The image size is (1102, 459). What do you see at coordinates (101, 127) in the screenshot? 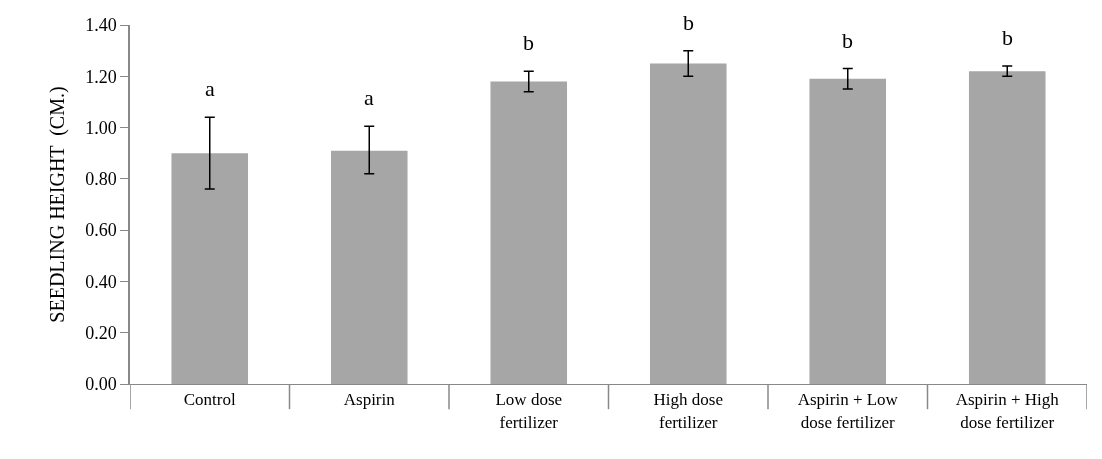
I see `y-tick-label: 1.00` at bounding box center [101, 127].